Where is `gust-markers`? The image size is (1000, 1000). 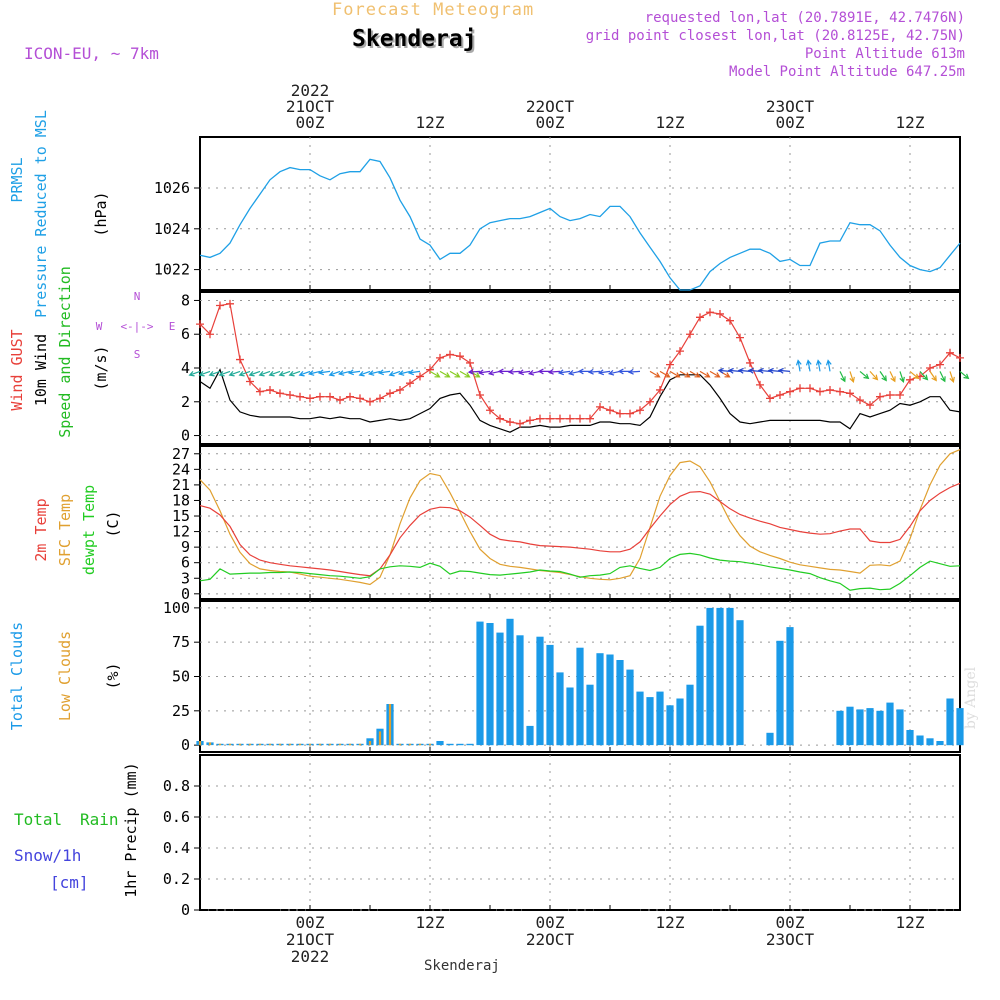
gust-markers is located at coordinates (580, 363).